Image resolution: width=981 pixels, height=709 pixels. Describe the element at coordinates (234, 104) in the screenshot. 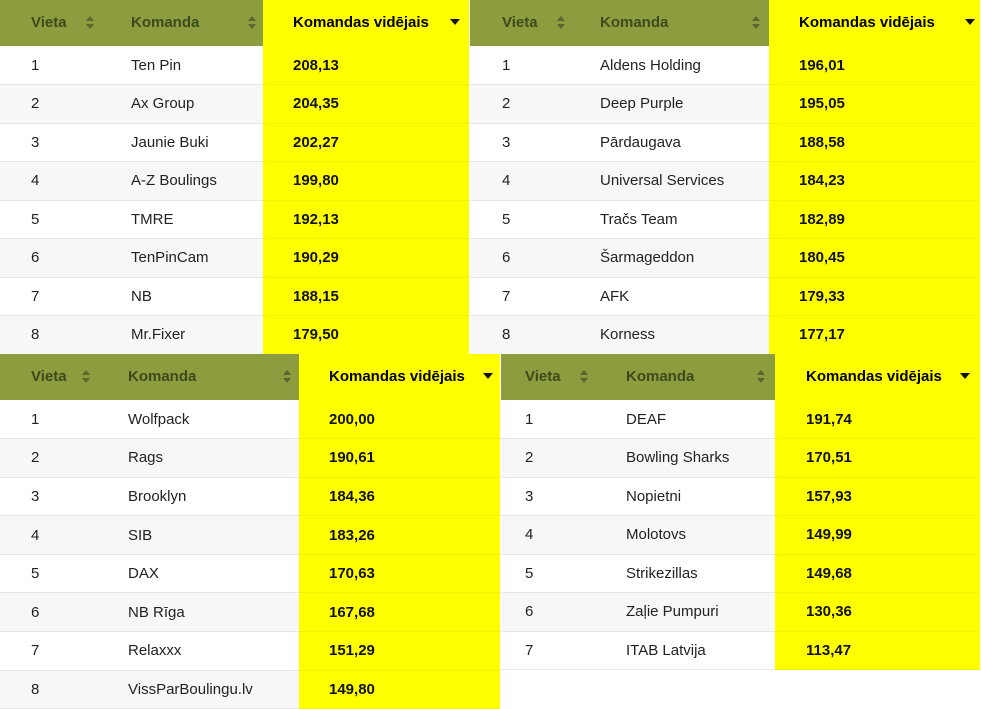

I see `table-row: 2 Ax Group 204,35` at that location.